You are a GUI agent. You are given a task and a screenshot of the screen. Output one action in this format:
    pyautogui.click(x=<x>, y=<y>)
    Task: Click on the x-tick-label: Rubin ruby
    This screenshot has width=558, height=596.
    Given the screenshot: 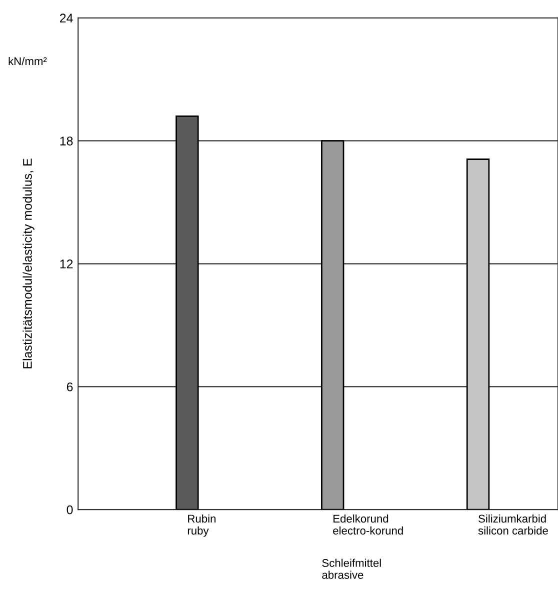 What is the action you would take?
    pyautogui.click(x=202, y=525)
    